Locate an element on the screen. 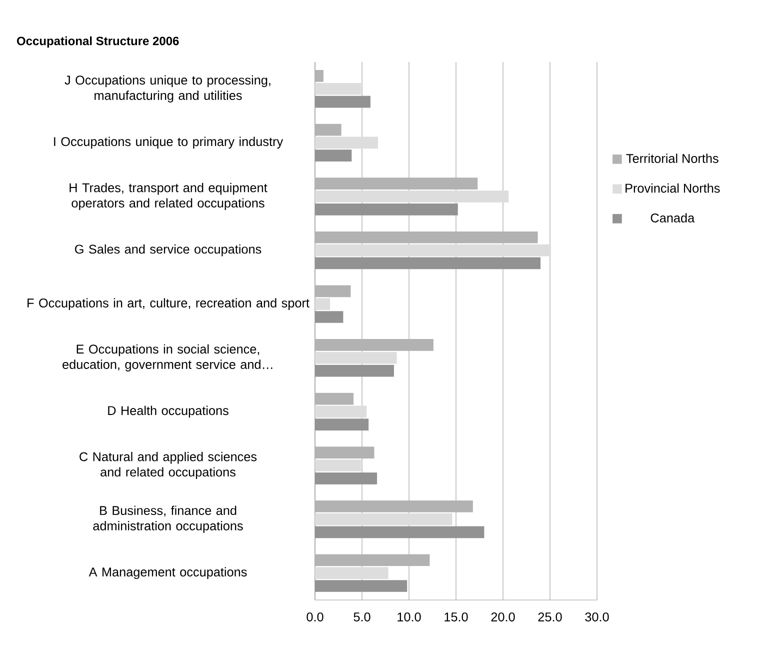 This screenshot has height=645, width=774. legend-label: Provincial Norths is located at coordinates (673, 188).